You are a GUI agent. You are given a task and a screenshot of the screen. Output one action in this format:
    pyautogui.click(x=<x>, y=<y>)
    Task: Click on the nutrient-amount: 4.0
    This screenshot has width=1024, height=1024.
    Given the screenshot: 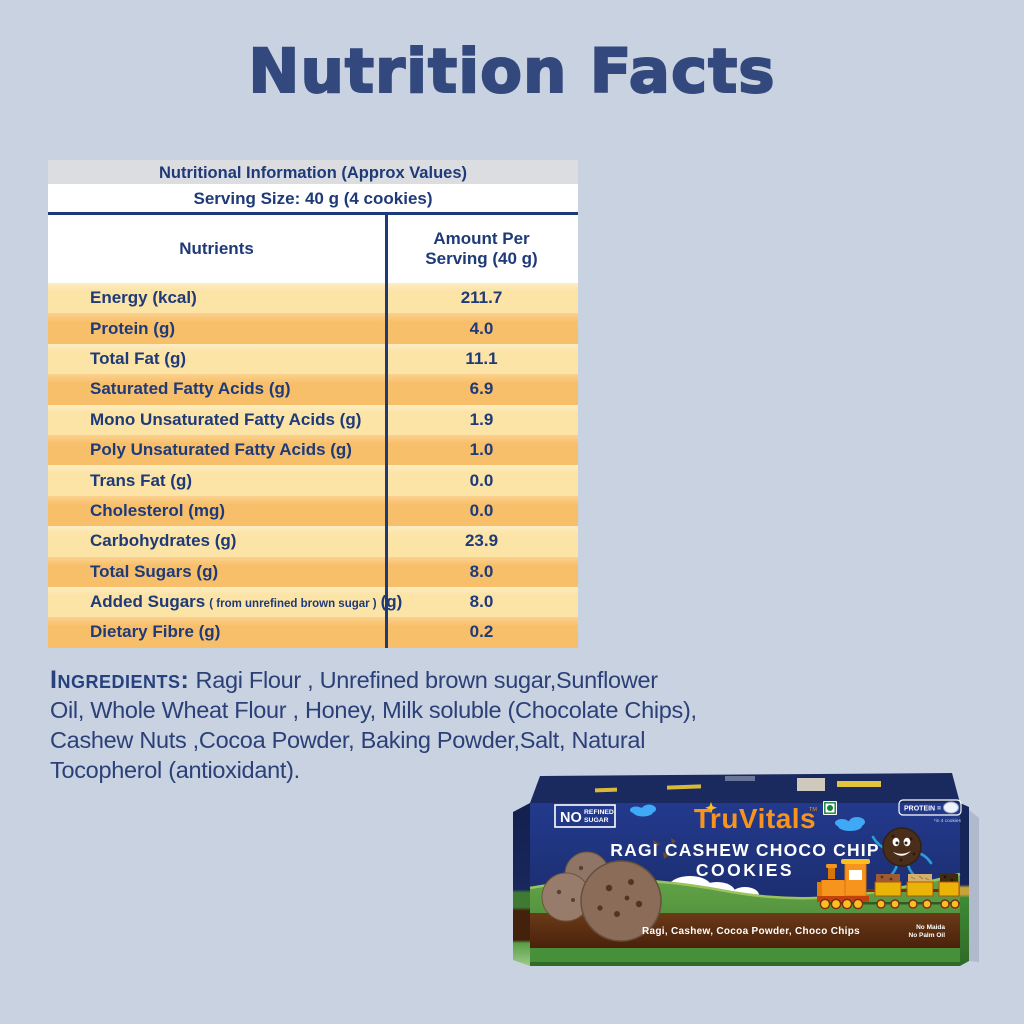 What is the action you would take?
    pyautogui.click(x=481, y=328)
    